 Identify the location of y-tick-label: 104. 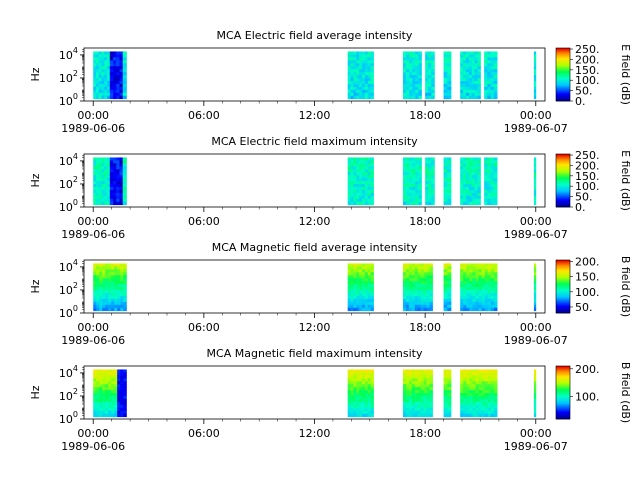
(68, 266).